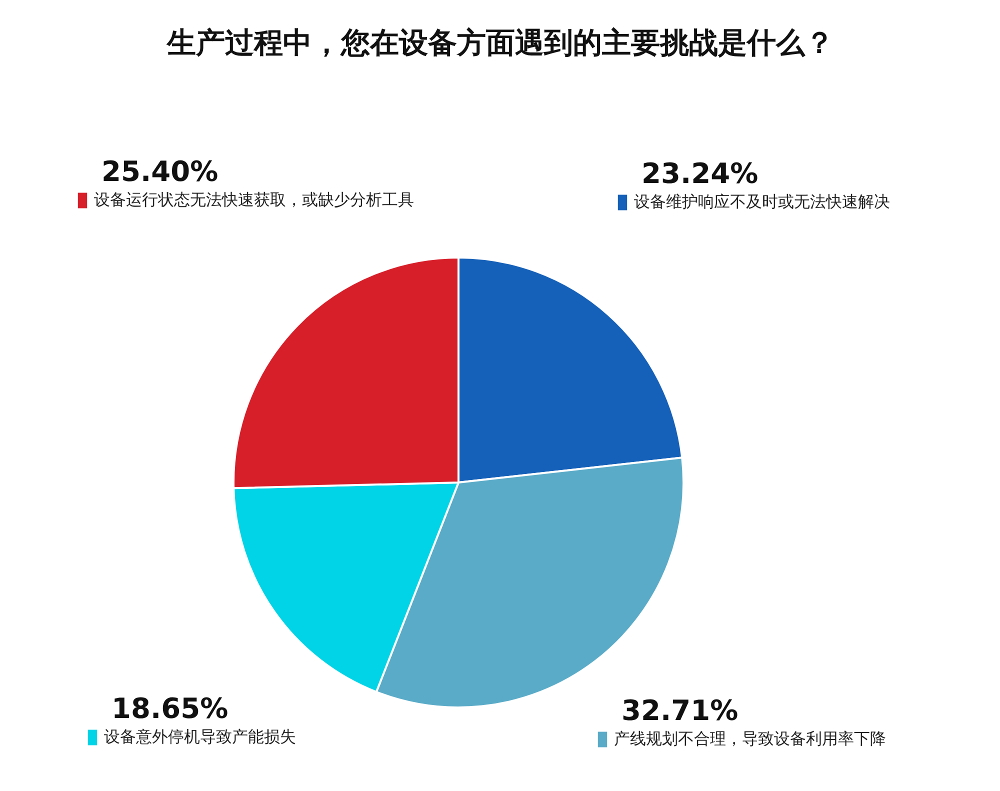  What do you see at coordinates (762, 202) in the screenshot?
I see `legend-label: 设备维护响应不及时或无法快速解决` at bounding box center [762, 202].